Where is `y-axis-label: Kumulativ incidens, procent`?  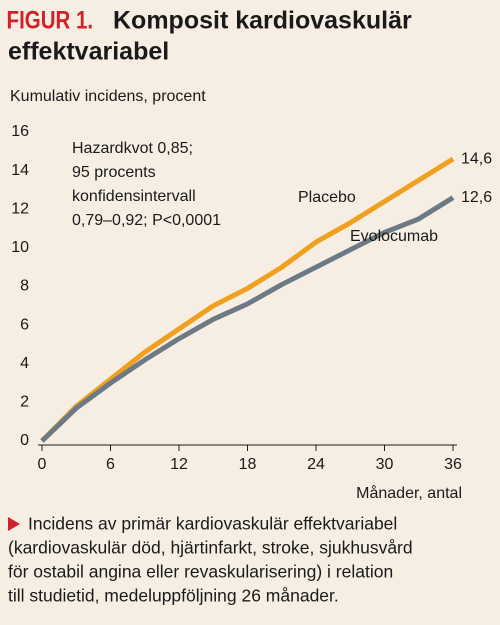 y-axis-label: Kumulativ incidens, procent is located at coordinates (108, 96).